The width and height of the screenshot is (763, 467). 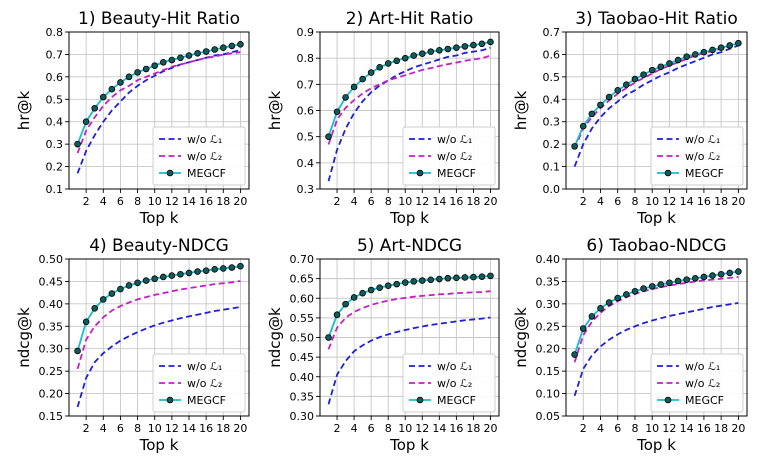 What do you see at coordinates (302, 318) in the screenshot?
I see `y-tick-label: 0.55` at bounding box center [302, 318].